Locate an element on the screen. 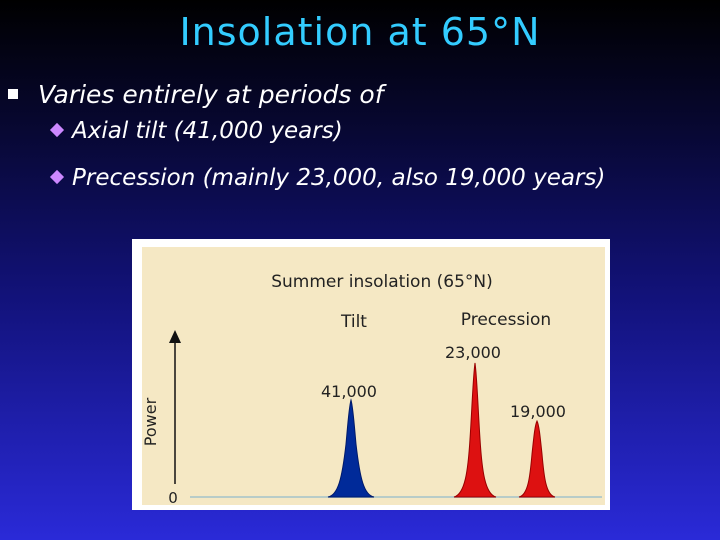  tilt-peak is located at coordinates (351, 448).